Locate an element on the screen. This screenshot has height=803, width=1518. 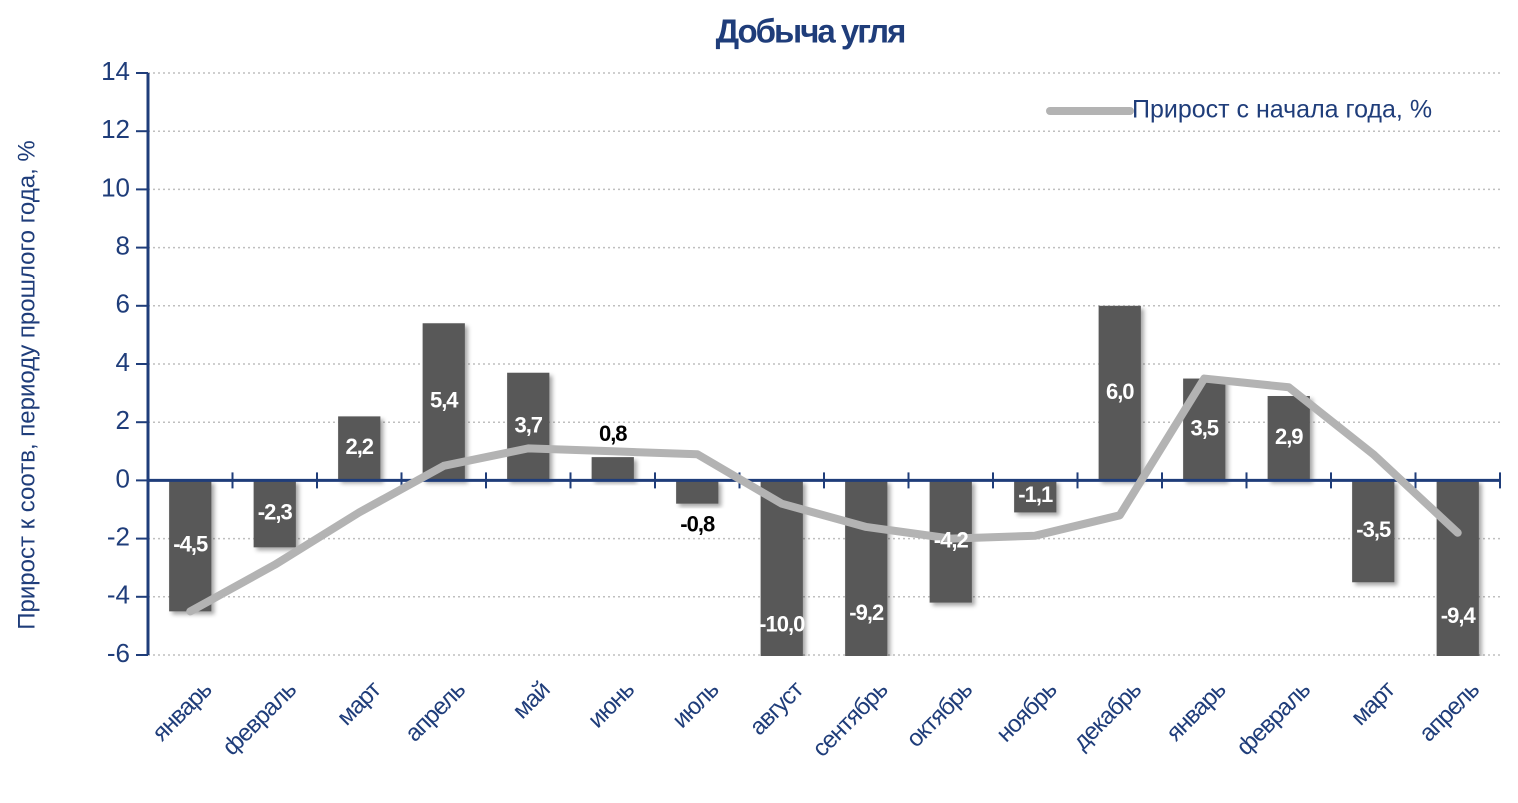
value-label: 2,2 is located at coordinates (359, 446).